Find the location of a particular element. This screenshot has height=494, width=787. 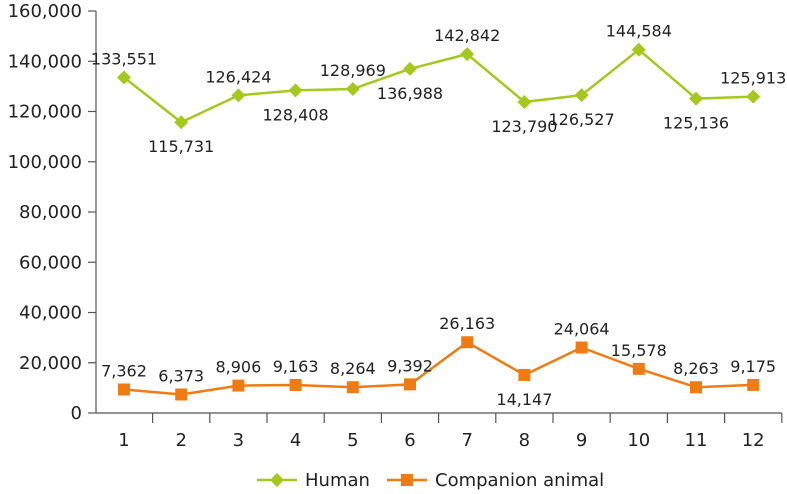

data-label: 15,578 is located at coordinates (639, 350).